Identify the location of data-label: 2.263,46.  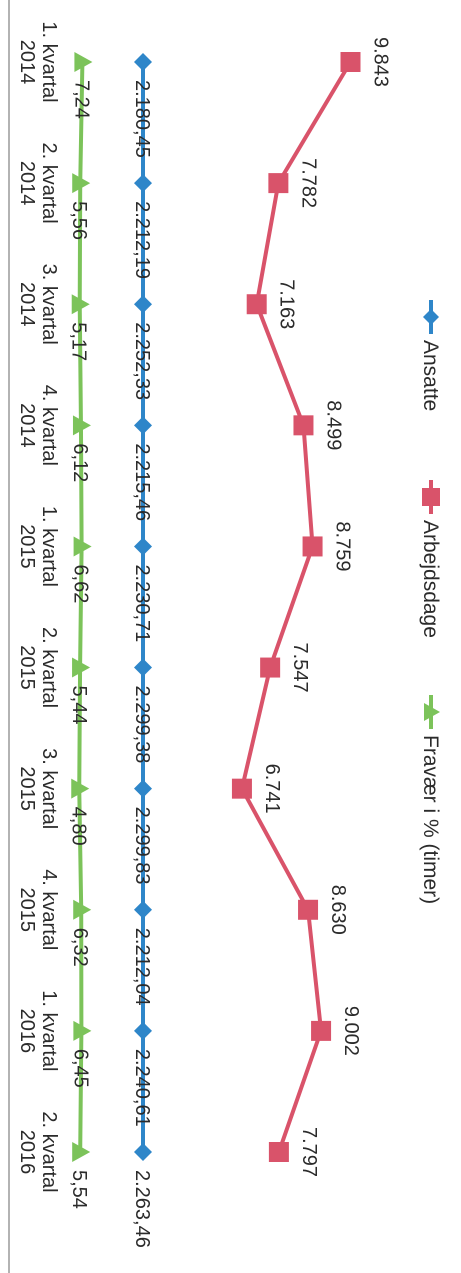
(142, 1209).